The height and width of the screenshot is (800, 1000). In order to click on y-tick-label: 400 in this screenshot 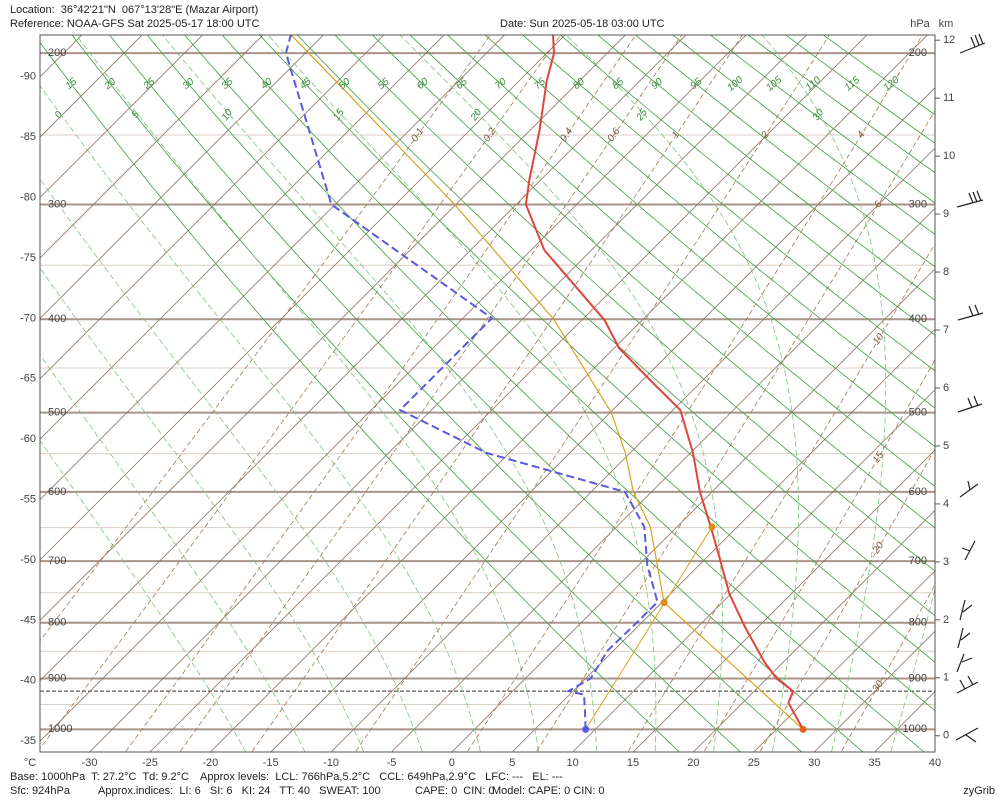, I will do `click(57, 319)`.